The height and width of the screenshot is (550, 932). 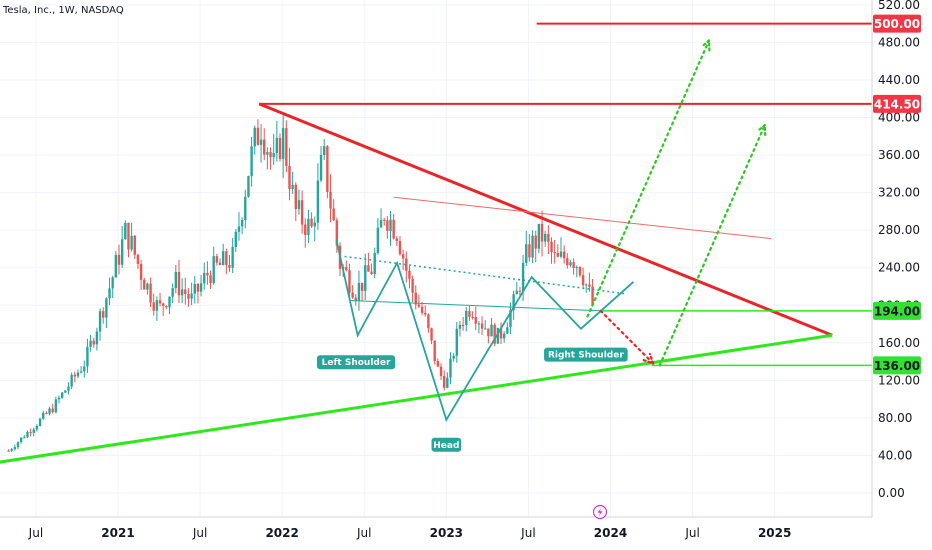 What do you see at coordinates (774, 533) in the screenshot?
I see `x-tick-label: 2025` at bounding box center [774, 533].